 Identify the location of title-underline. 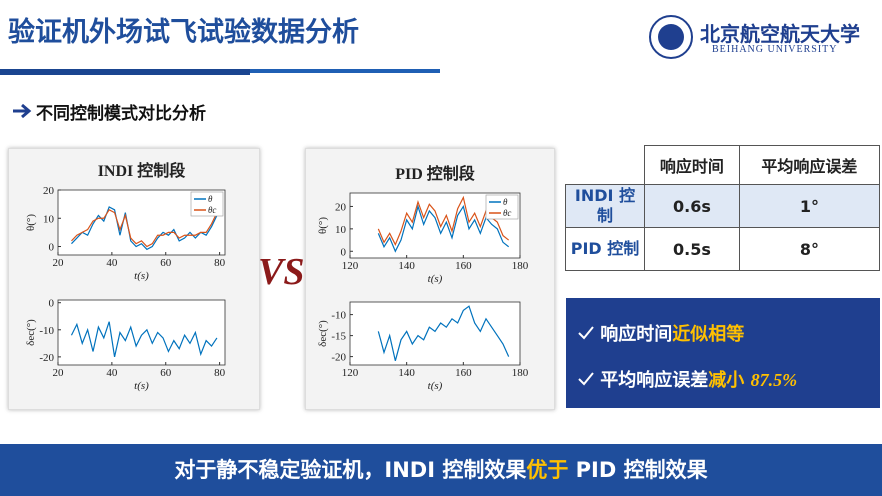
(125, 72).